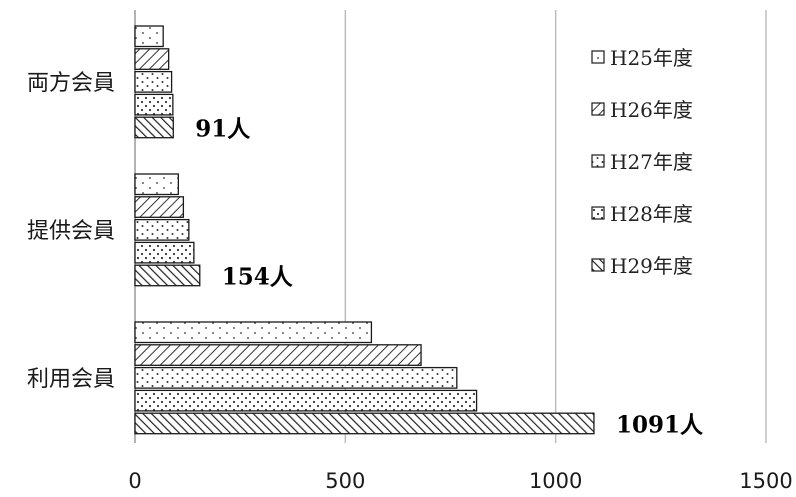 The height and width of the screenshot is (497, 796). I want to click on legend-label: H29年度, so click(651, 266).